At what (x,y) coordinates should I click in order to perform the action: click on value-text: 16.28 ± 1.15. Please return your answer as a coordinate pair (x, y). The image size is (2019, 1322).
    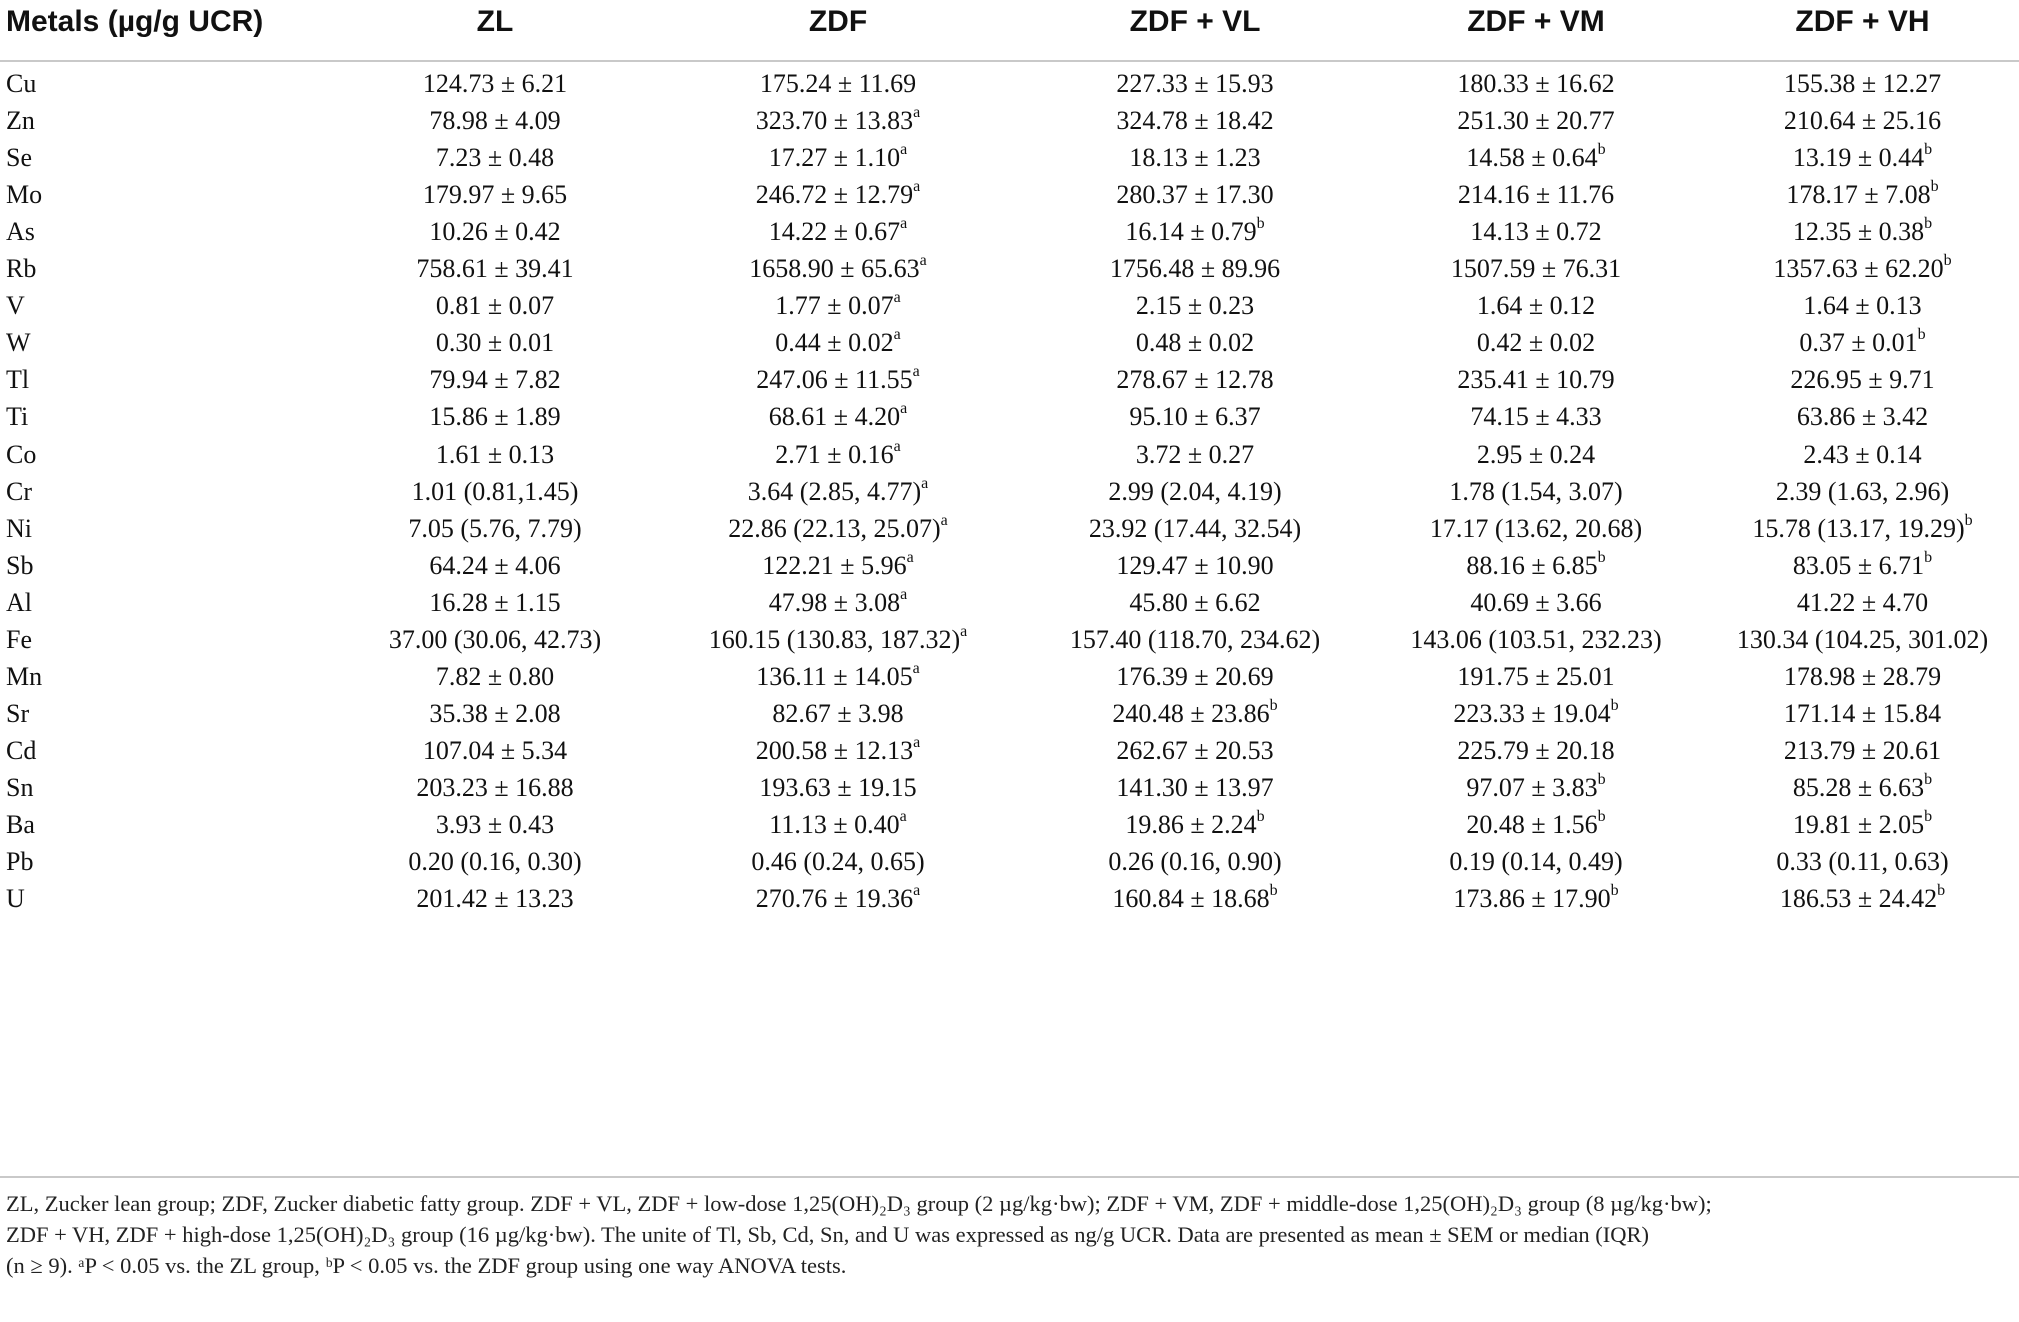
    Looking at the image, I should click on (495, 602).